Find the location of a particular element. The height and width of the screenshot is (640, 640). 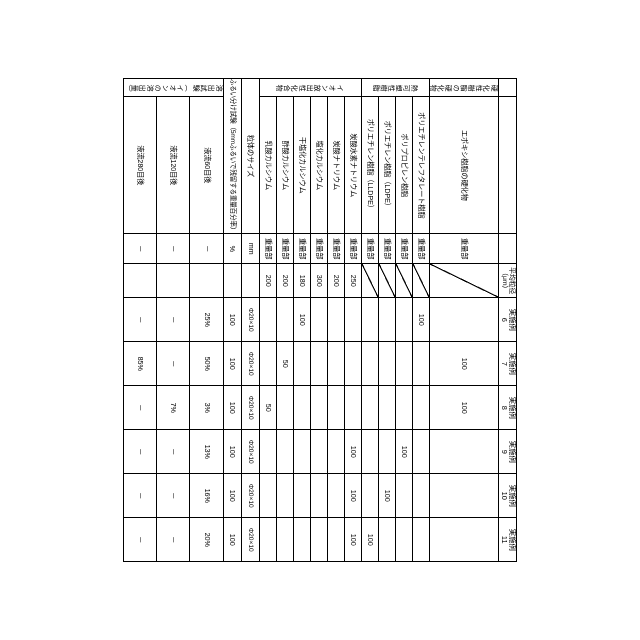

header-col-example-7: 実施例 7 is located at coordinates (507, 363).